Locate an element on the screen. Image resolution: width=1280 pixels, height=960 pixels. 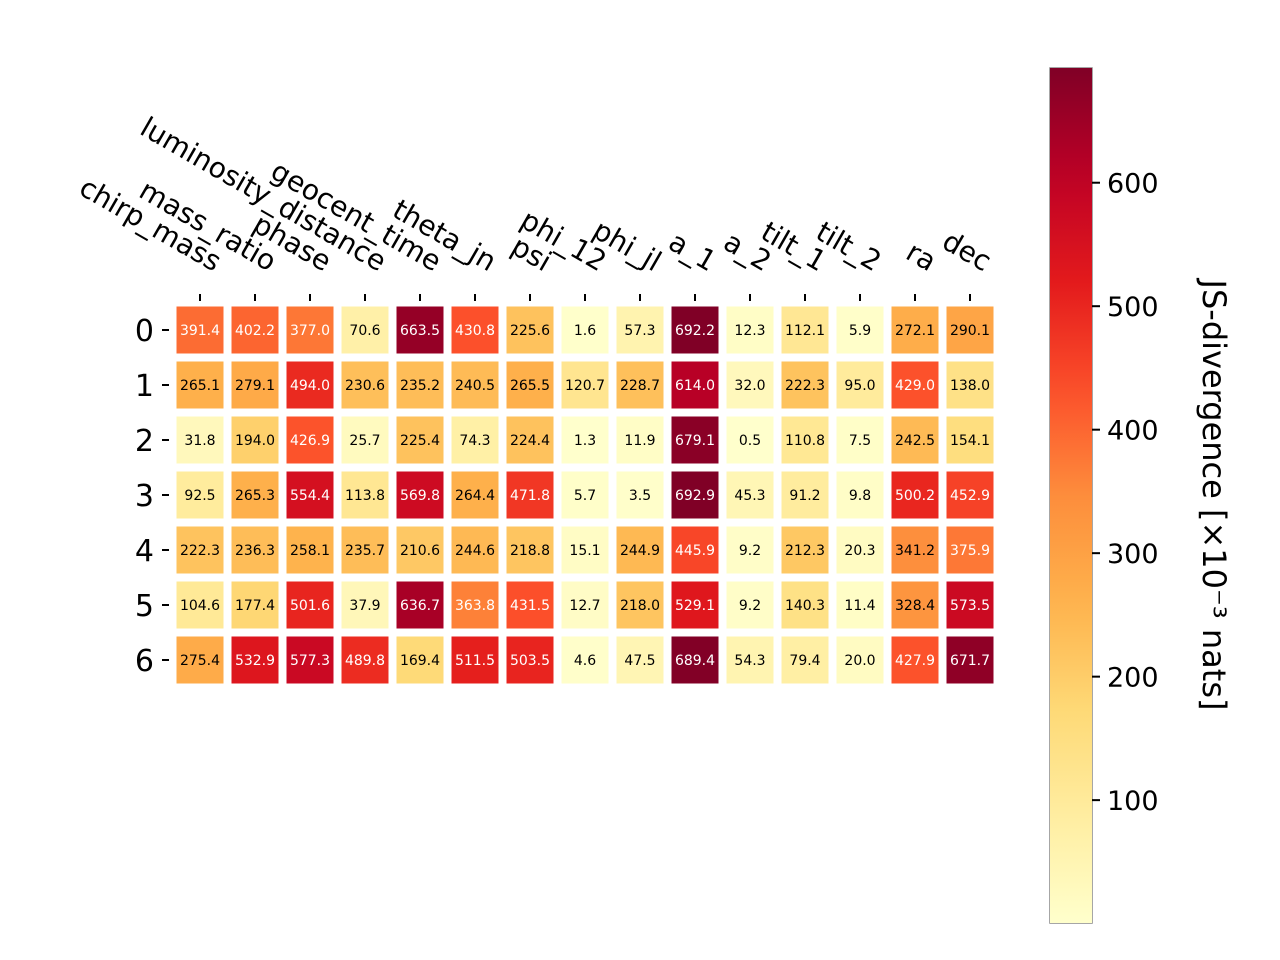
cell-value-label: 222.3 is located at coordinates (805, 386).